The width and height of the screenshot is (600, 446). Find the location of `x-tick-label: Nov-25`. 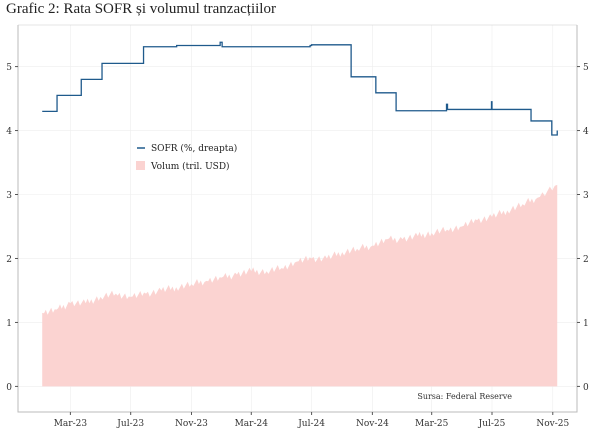

x-tick-label: Nov-25 is located at coordinates (552, 424).